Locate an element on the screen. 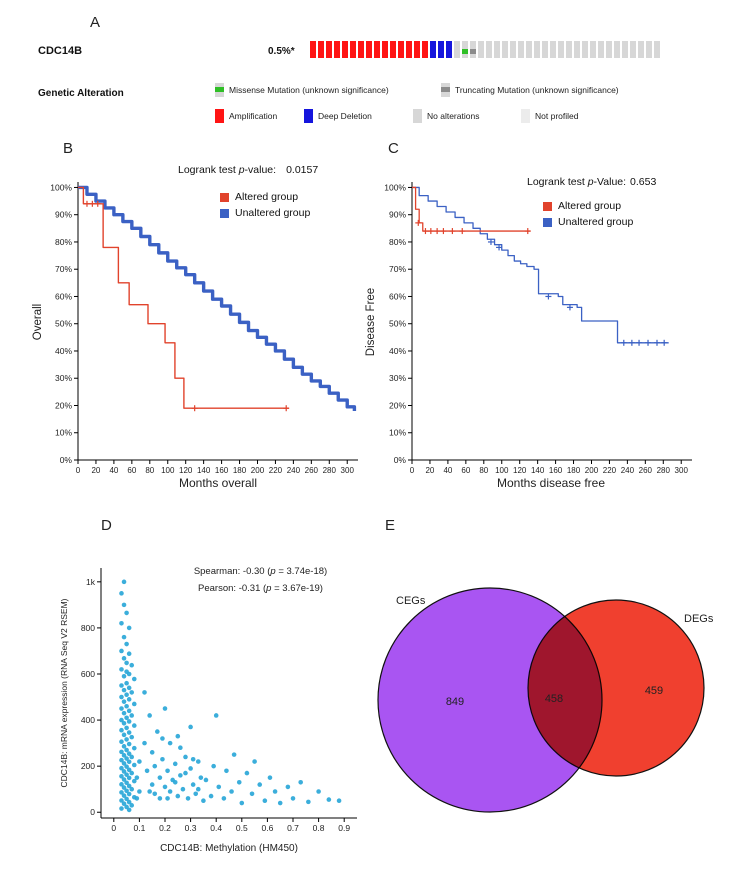 The width and height of the screenshot is (729, 890). logrank-overall-annotation: Logrank test p-value: 0.0157 is located at coordinates (248, 170).